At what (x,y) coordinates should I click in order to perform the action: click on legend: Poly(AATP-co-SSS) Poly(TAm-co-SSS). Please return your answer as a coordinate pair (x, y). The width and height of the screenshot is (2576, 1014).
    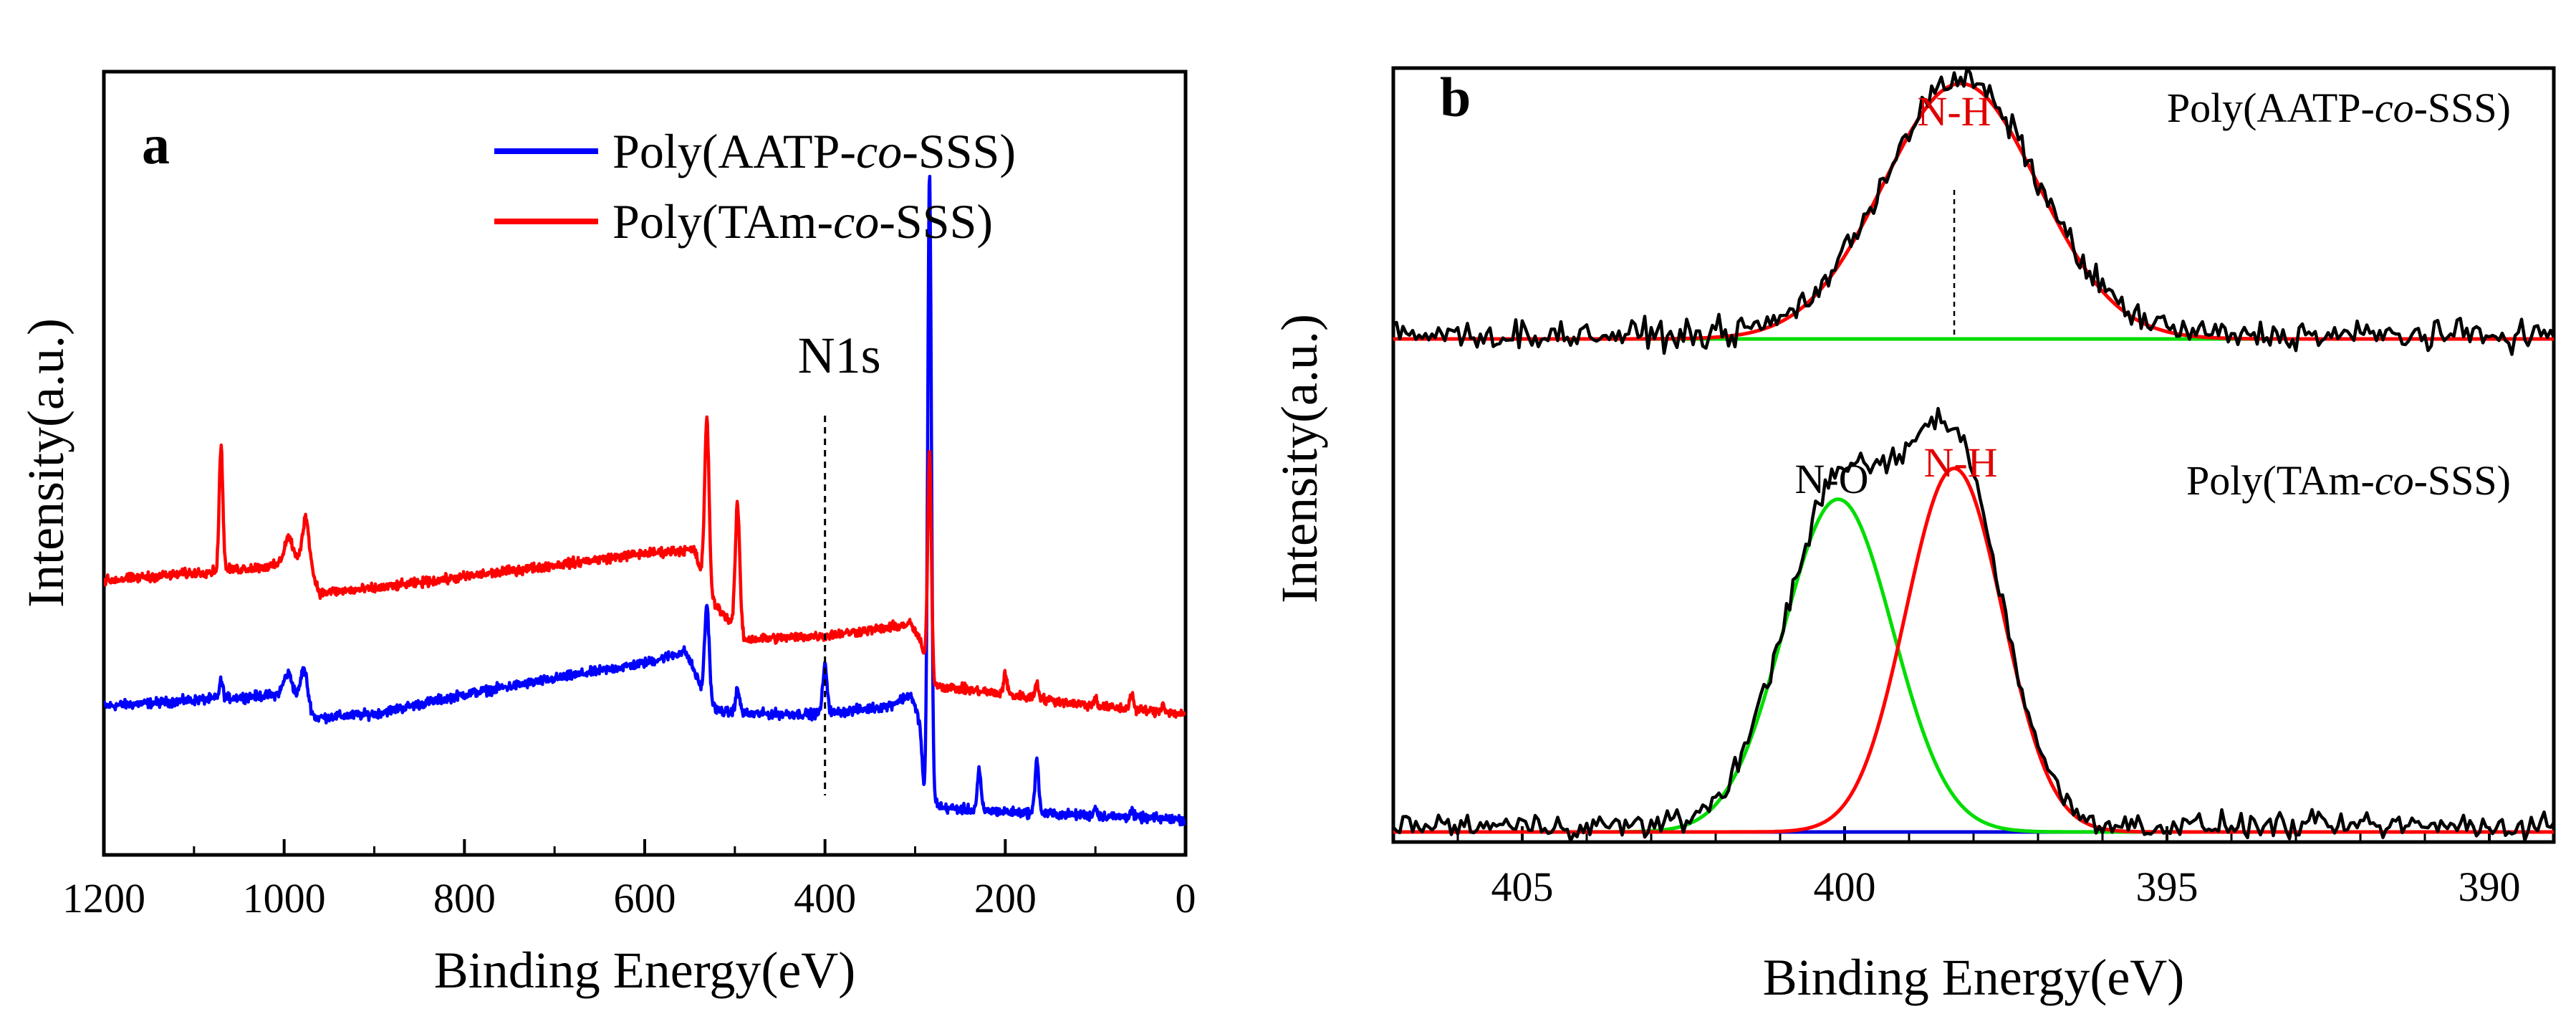
    Looking at the image, I should click on (755, 186).